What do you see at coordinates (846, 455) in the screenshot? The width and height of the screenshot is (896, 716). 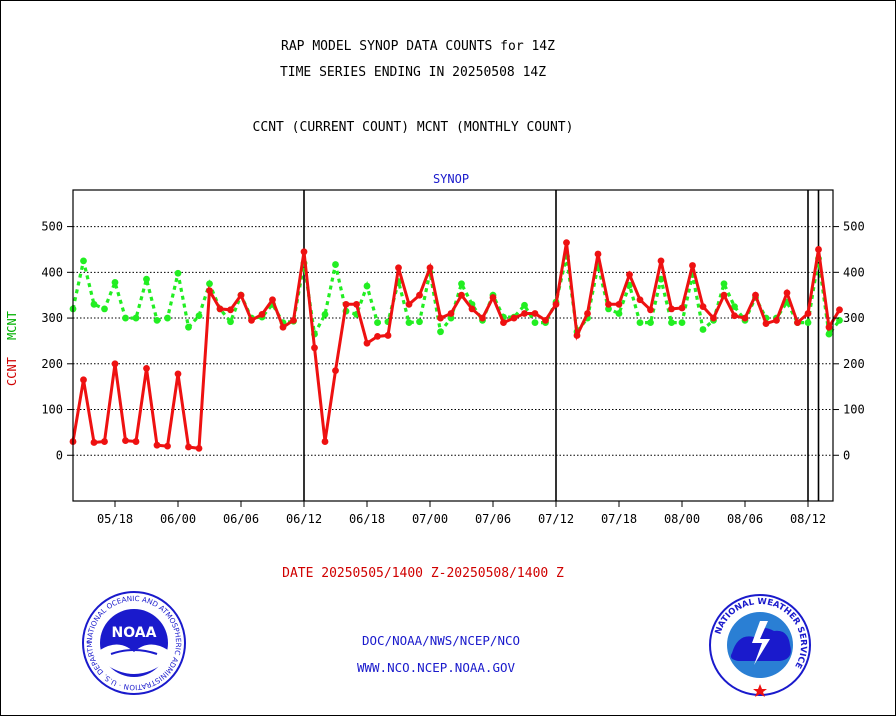 I see `y-tick-label-right: 0` at bounding box center [846, 455].